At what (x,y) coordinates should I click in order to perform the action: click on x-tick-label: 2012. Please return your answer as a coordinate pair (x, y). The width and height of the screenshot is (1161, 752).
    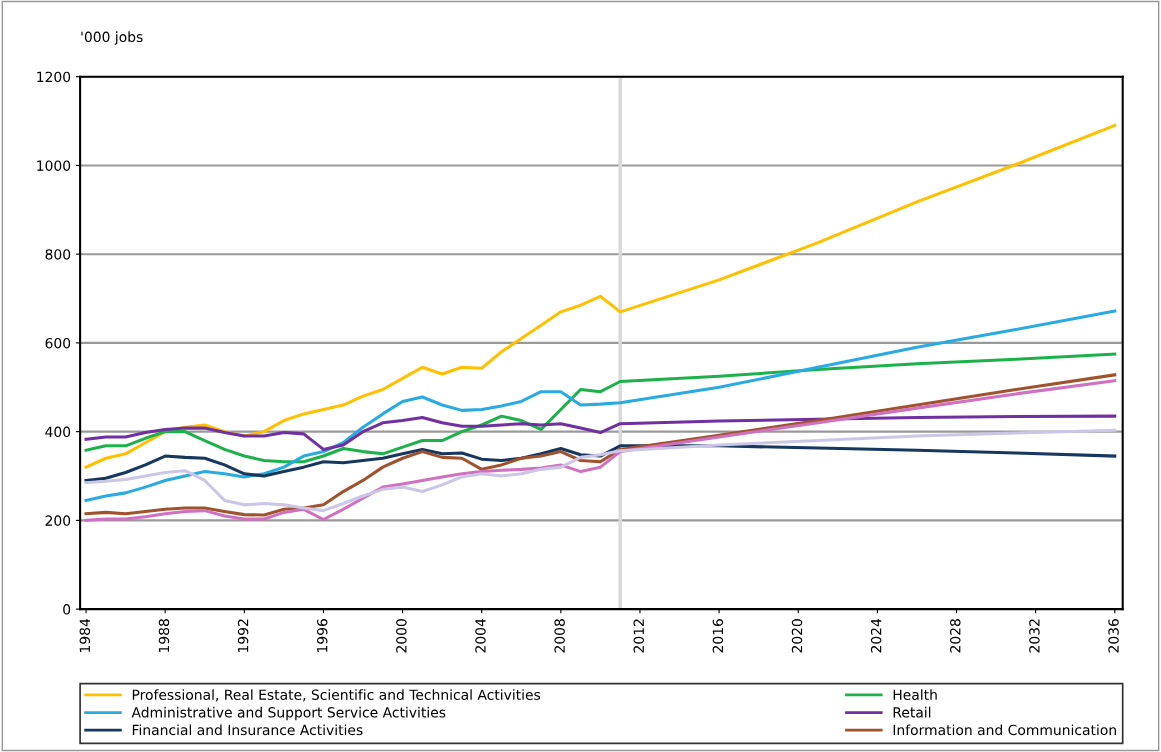
    Looking at the image, I should click on (639, 636).